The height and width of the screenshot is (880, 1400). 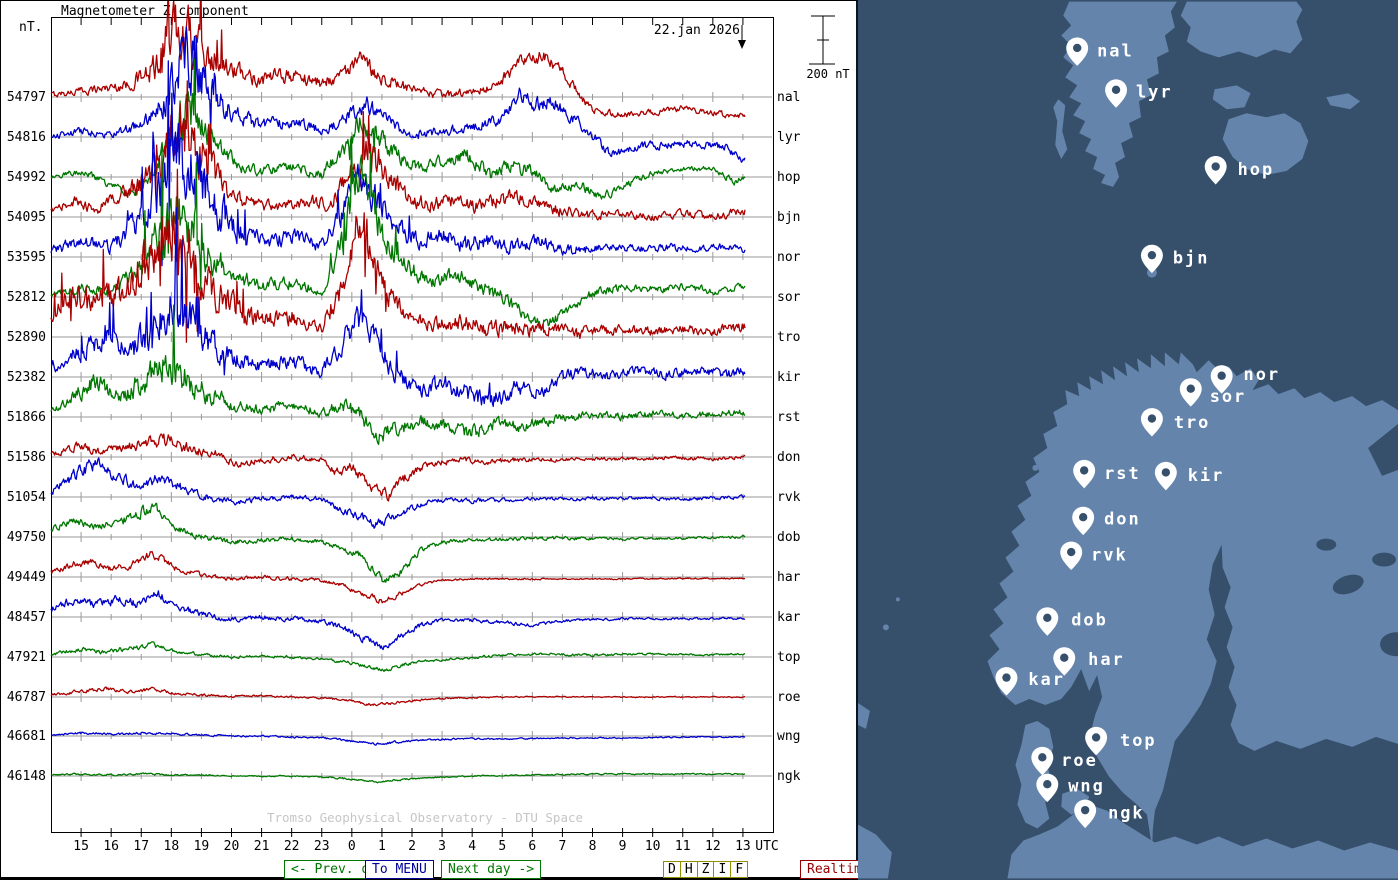 I want to click on map-pin-wng: wng, so click(x=1070, y=788).